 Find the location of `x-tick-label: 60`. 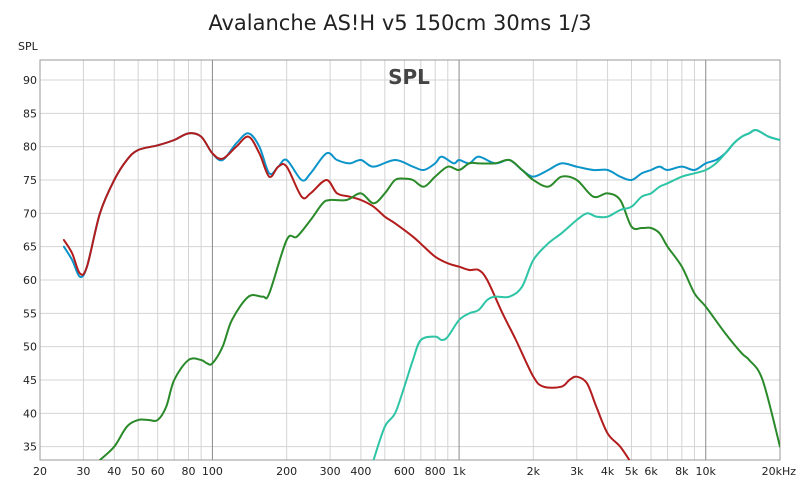

x-tick-label: 60 is located at coordinates (158, 471).